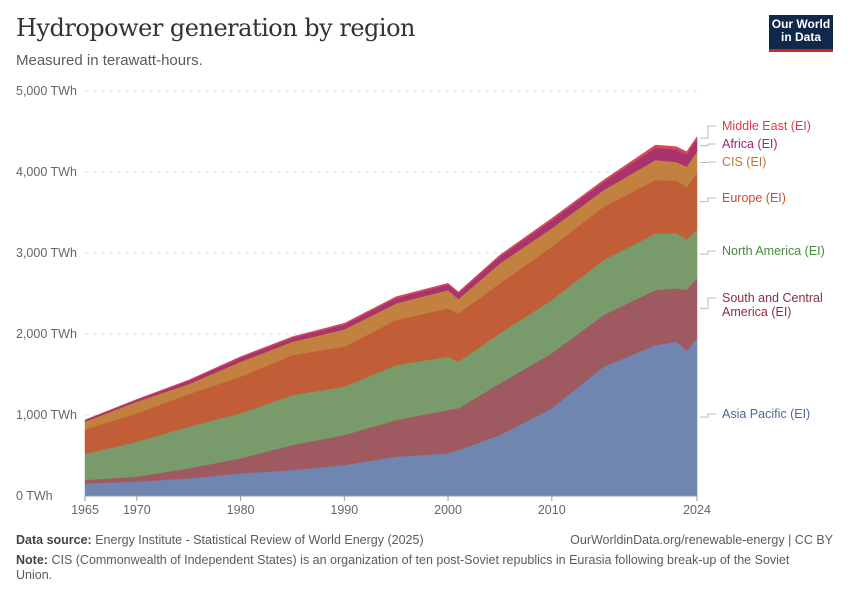 This screenshot has width=850, height=600. I want to click on y-tick-label: 4,000 TWh, so click(46, 172).